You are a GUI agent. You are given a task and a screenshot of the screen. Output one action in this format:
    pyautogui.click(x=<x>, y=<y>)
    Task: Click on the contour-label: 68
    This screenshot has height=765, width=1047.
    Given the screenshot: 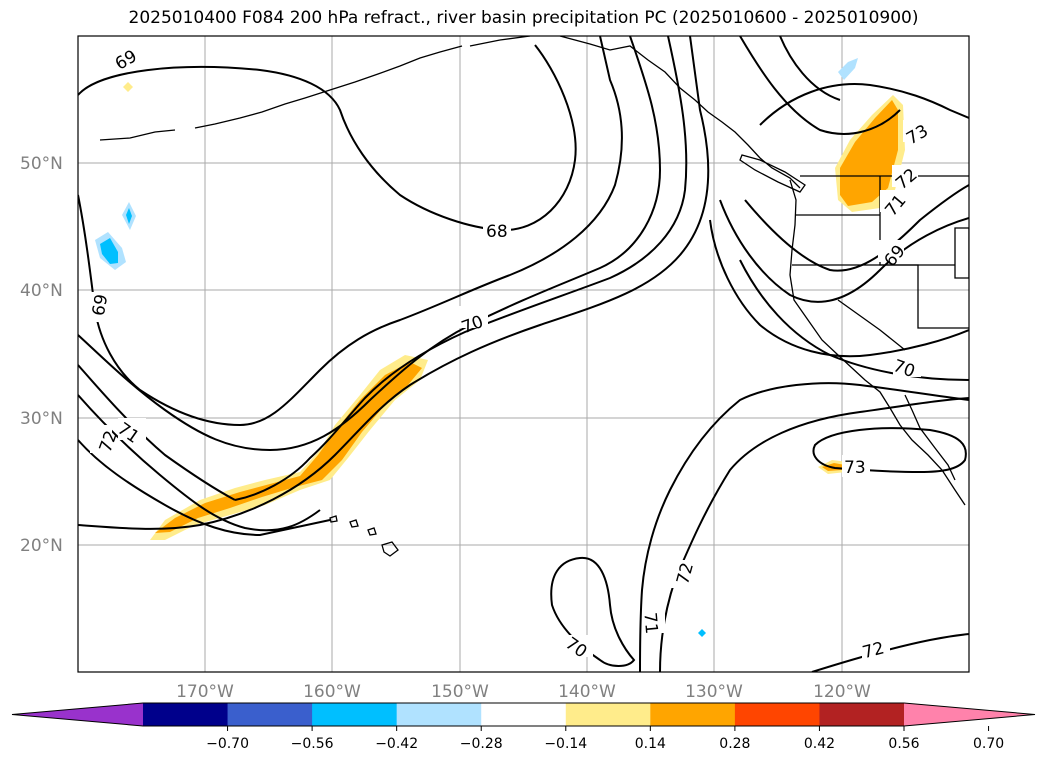 What is the action you would take?
    pyautogui.click(x=497, y=232)
    